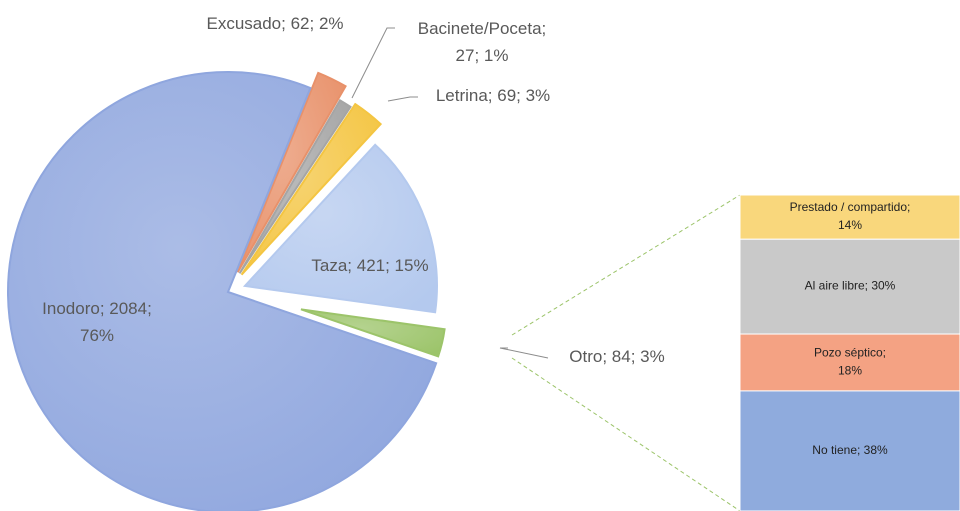 The image size is (960, 511). What do you see at coordinates (295, 186) in the screenshot?
I see `pie-slice: Bacinete/Poceta` at bounding box center [295, 186].